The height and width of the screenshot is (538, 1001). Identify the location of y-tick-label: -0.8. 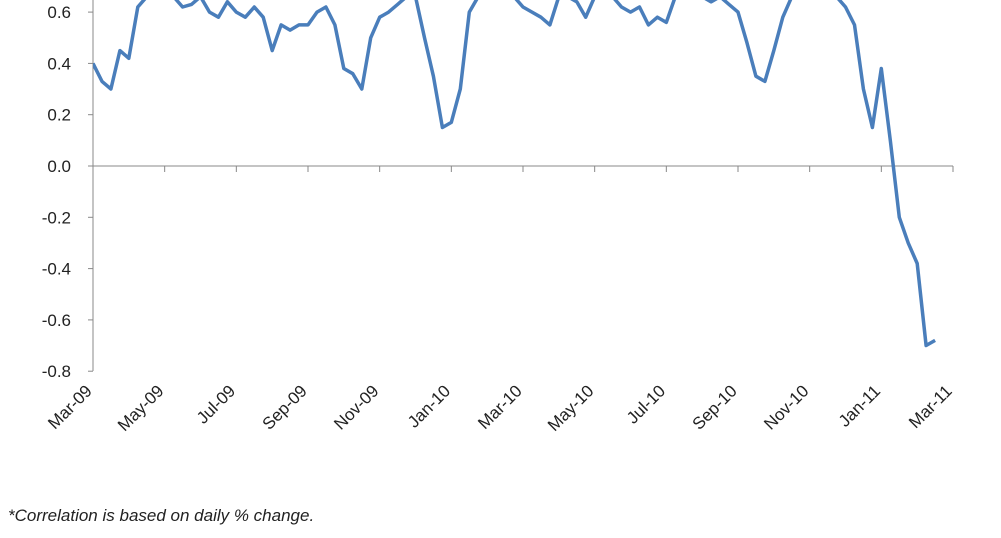
(56, 371).